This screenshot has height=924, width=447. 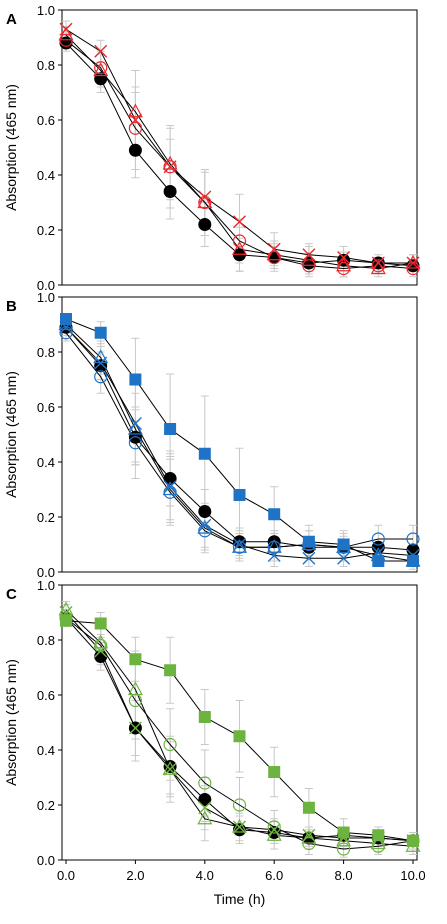 What do you see at coordinates (11, 594) in the screenshot?
I see `panel-label: C` at bounding box center [11, 594].